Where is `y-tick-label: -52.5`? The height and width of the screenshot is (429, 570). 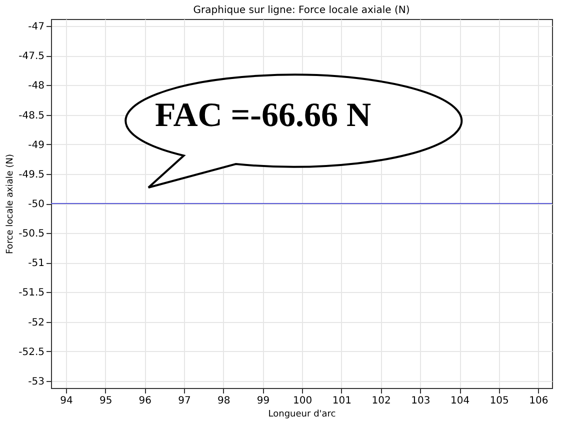 y-tick-label: -52.5 is located at coordinates (31, 352).